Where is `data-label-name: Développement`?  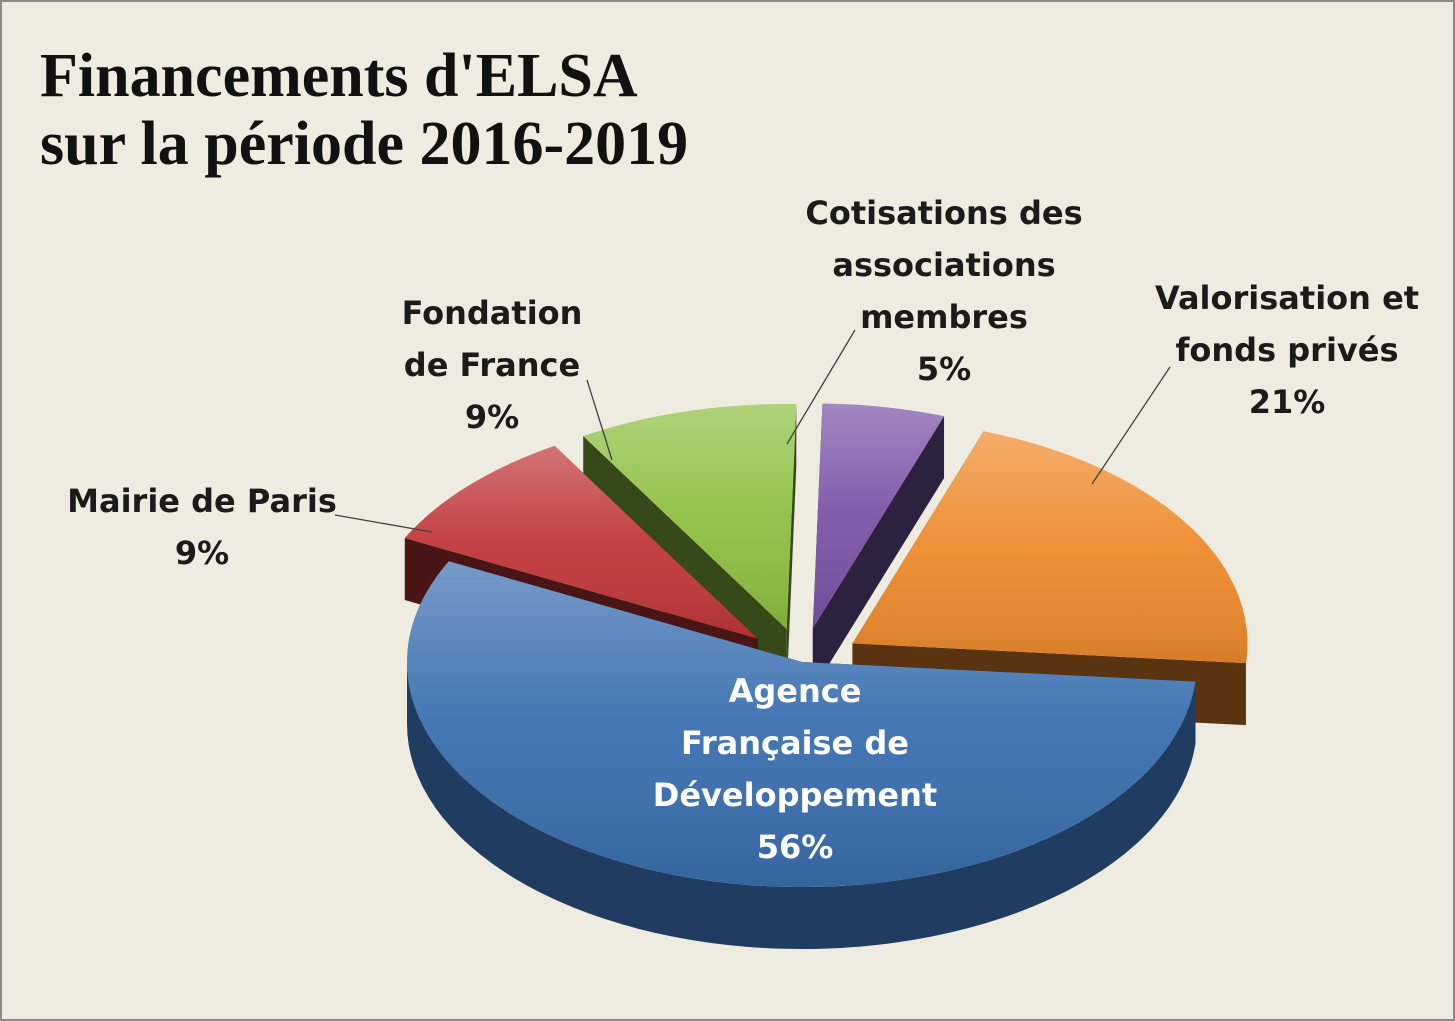
data-label-name: Développement is located at coordinates (795, 795).